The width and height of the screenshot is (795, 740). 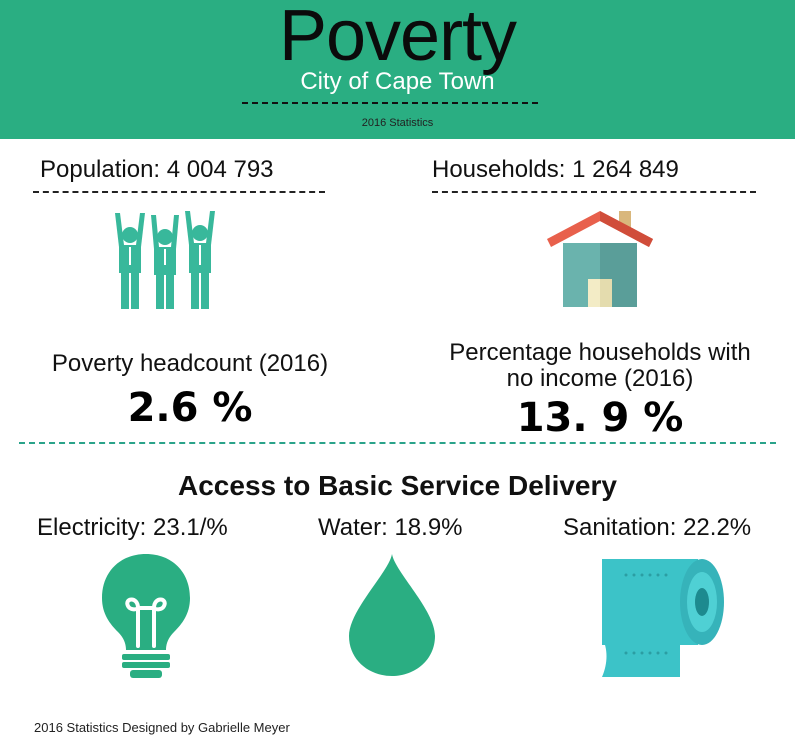 What do you see at coordinates (397, 38) in the screenshot?
I see `page-title: Poverty` at bounding box center [397, 38].